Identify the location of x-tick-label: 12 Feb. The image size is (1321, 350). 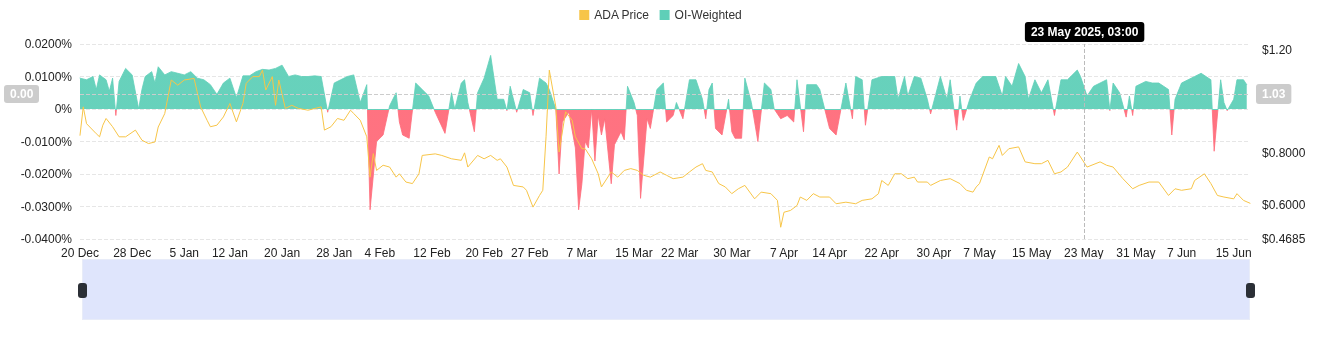
(432, 253).